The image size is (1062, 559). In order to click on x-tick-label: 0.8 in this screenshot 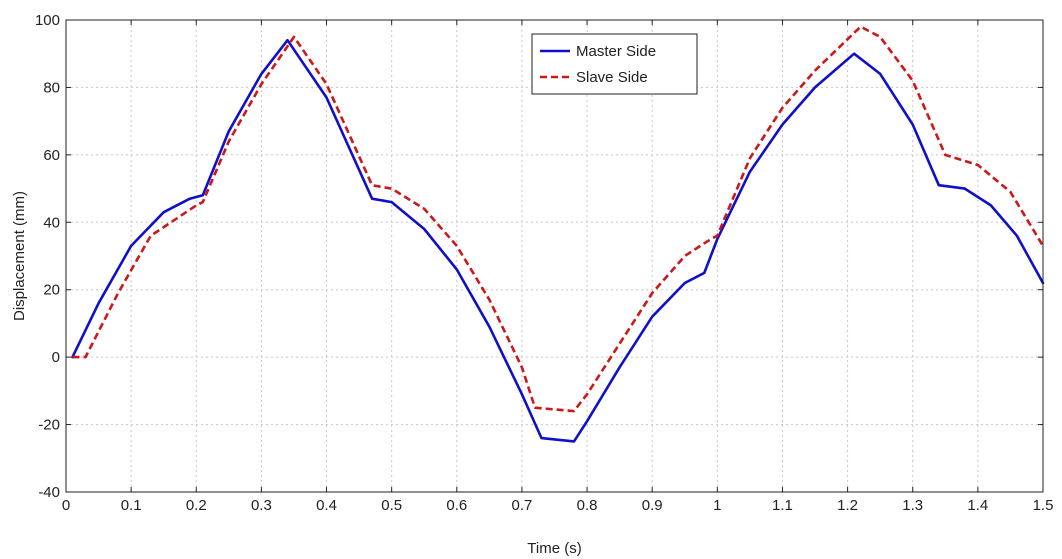, I will do `click(587, 505)`.